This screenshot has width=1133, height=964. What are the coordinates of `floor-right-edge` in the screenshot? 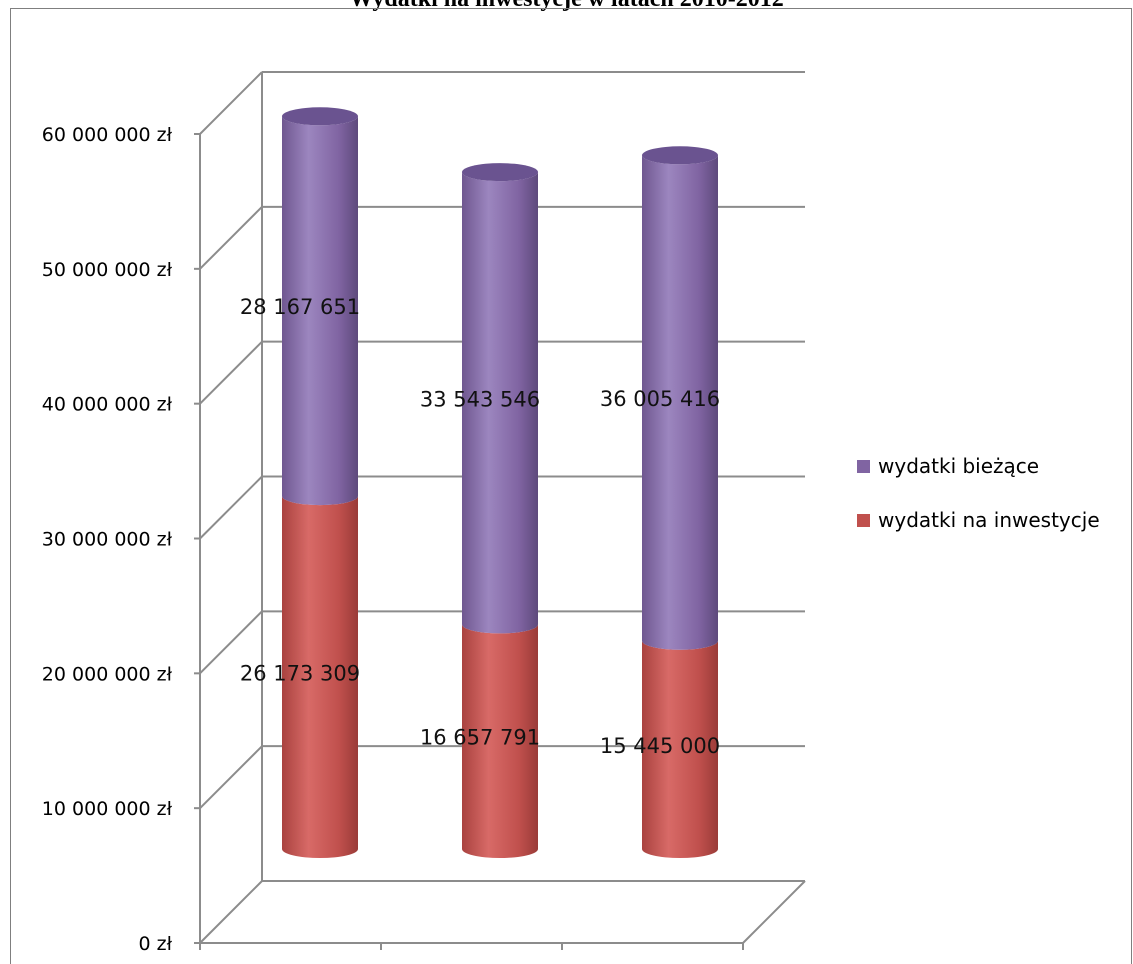 It's located at (774, 912).